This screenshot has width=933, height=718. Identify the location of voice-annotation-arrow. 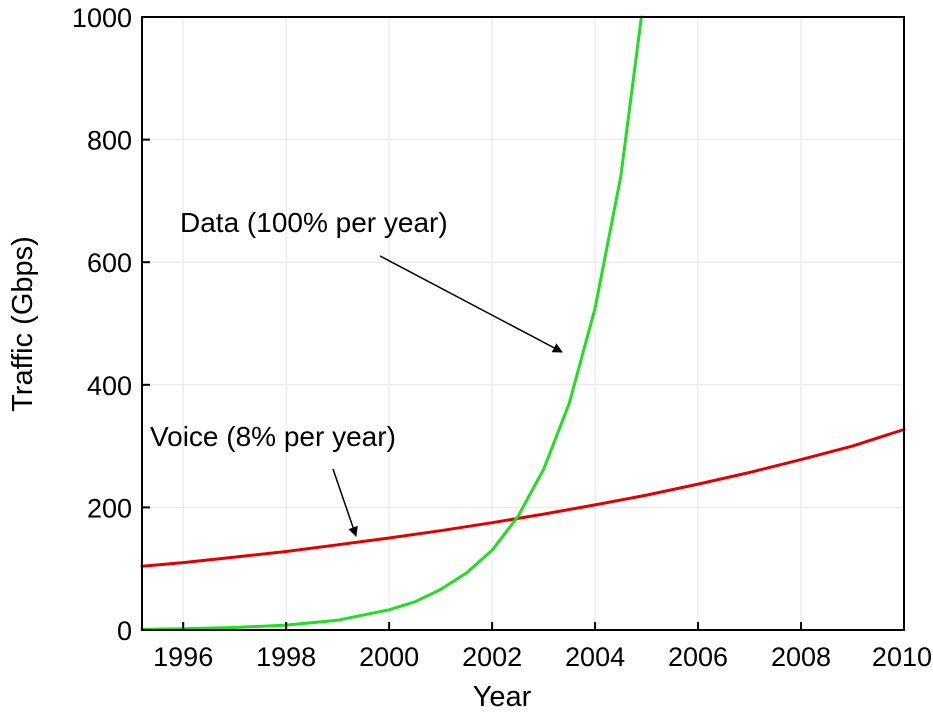
(345, 502).